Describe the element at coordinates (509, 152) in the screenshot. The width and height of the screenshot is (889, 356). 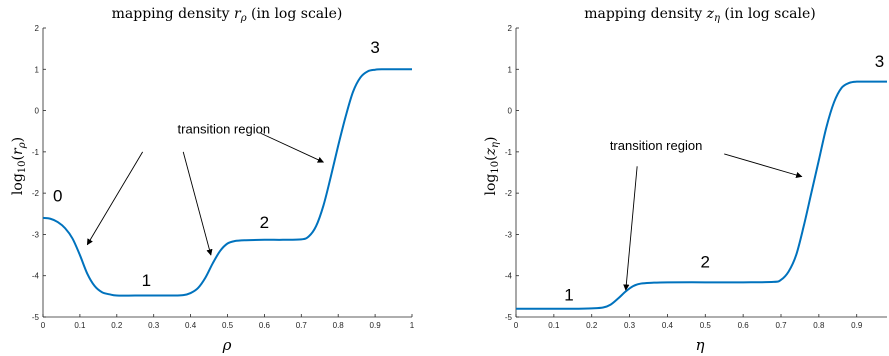
I see `right-y-tick-label: -1` at that location.